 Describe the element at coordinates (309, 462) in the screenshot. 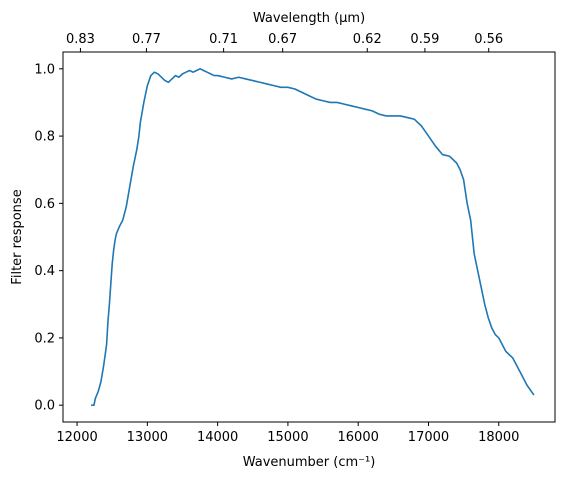

I see `x-axis-title: Wavenumber (cm⁻¹)` at that location.